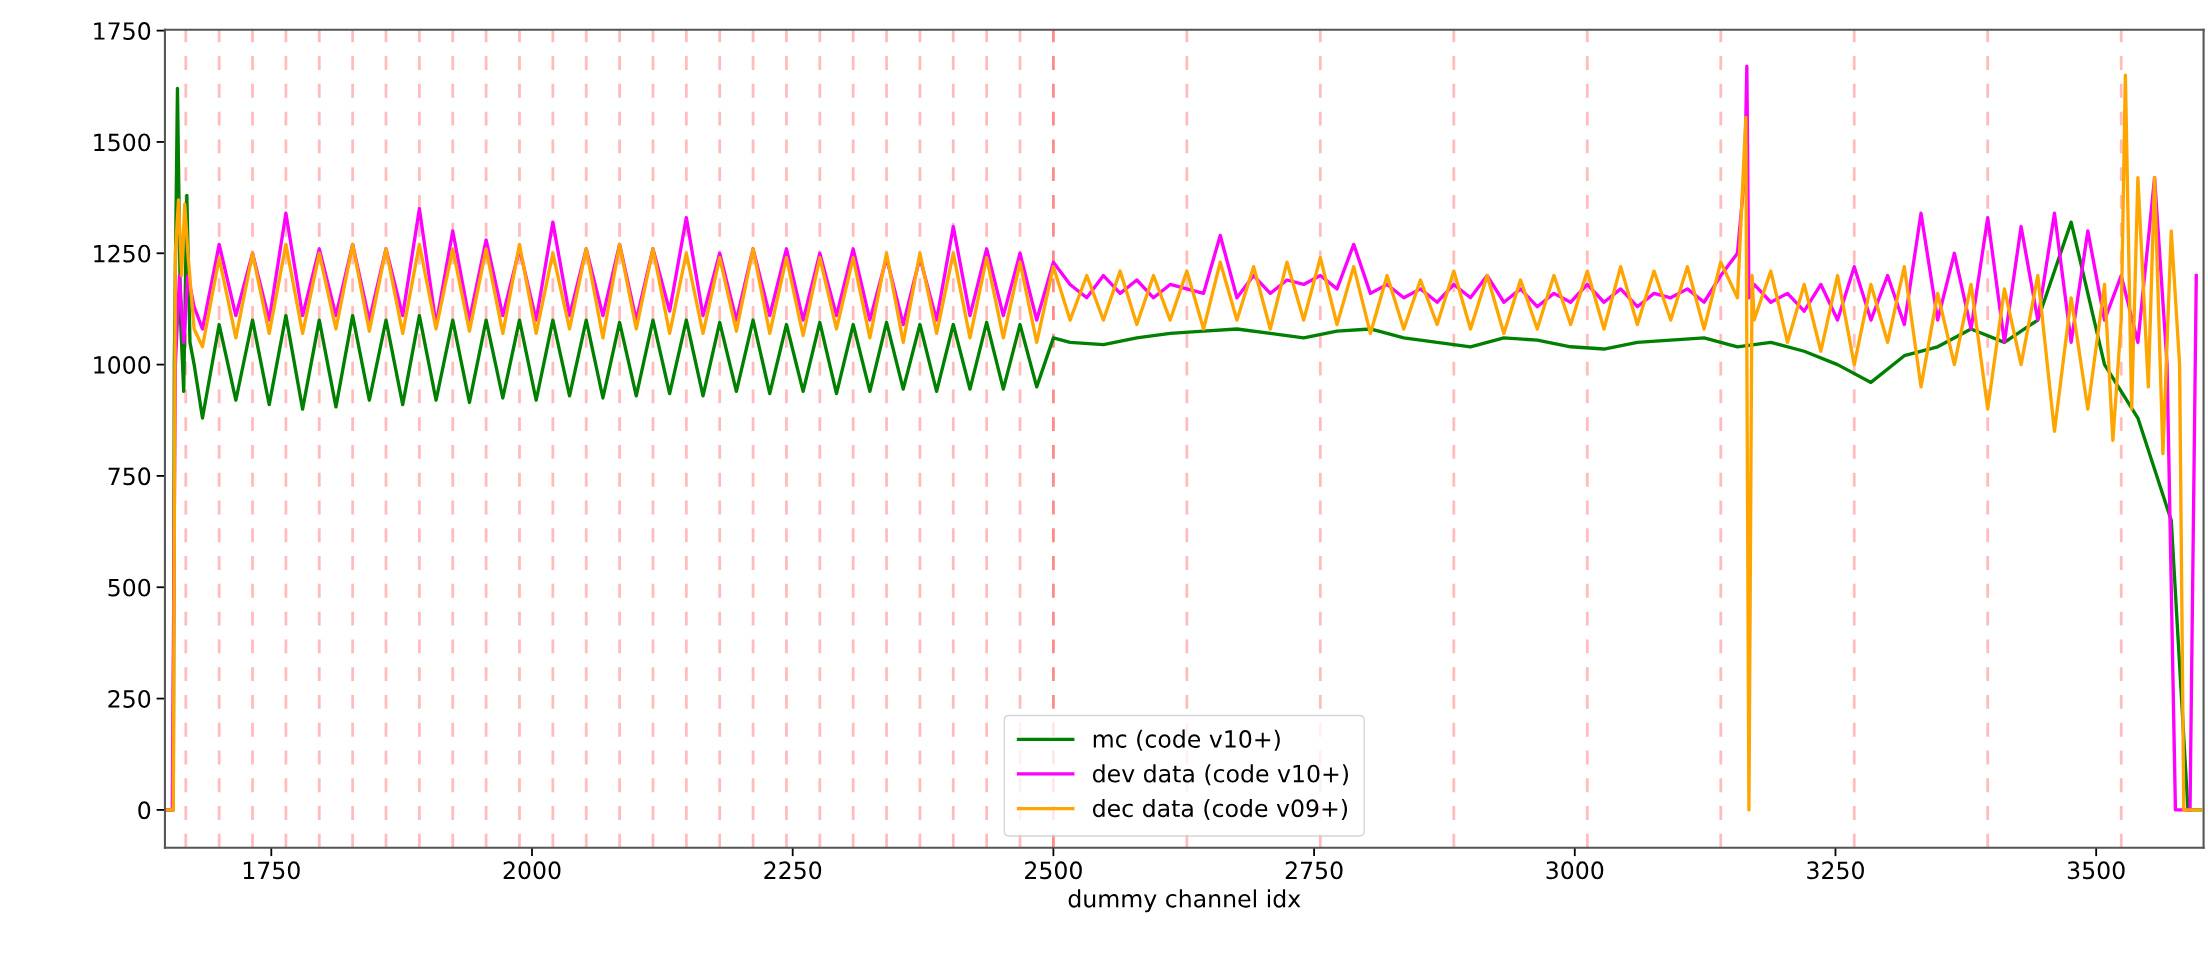 Image resolution: width=2208 pixels, height=959 pixels. What do you see at coordinates (2096, 870) in the screenshot?
I see `x-tick-label: 3500` at bounding box center [2096, 870].